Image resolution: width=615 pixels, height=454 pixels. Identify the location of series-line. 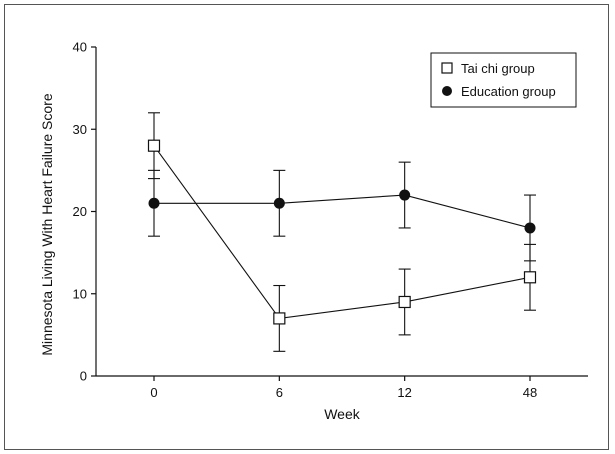
(342, 211).